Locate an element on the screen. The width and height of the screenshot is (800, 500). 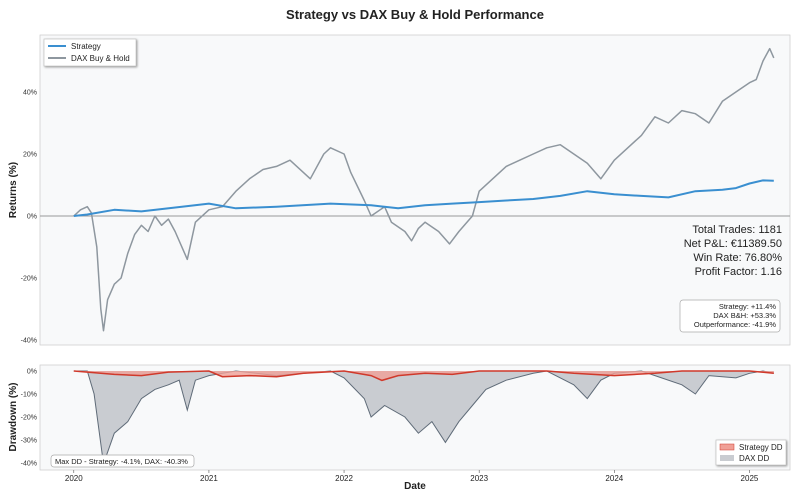
x-tick-label: 2023 is located at coordinates (479, 478).